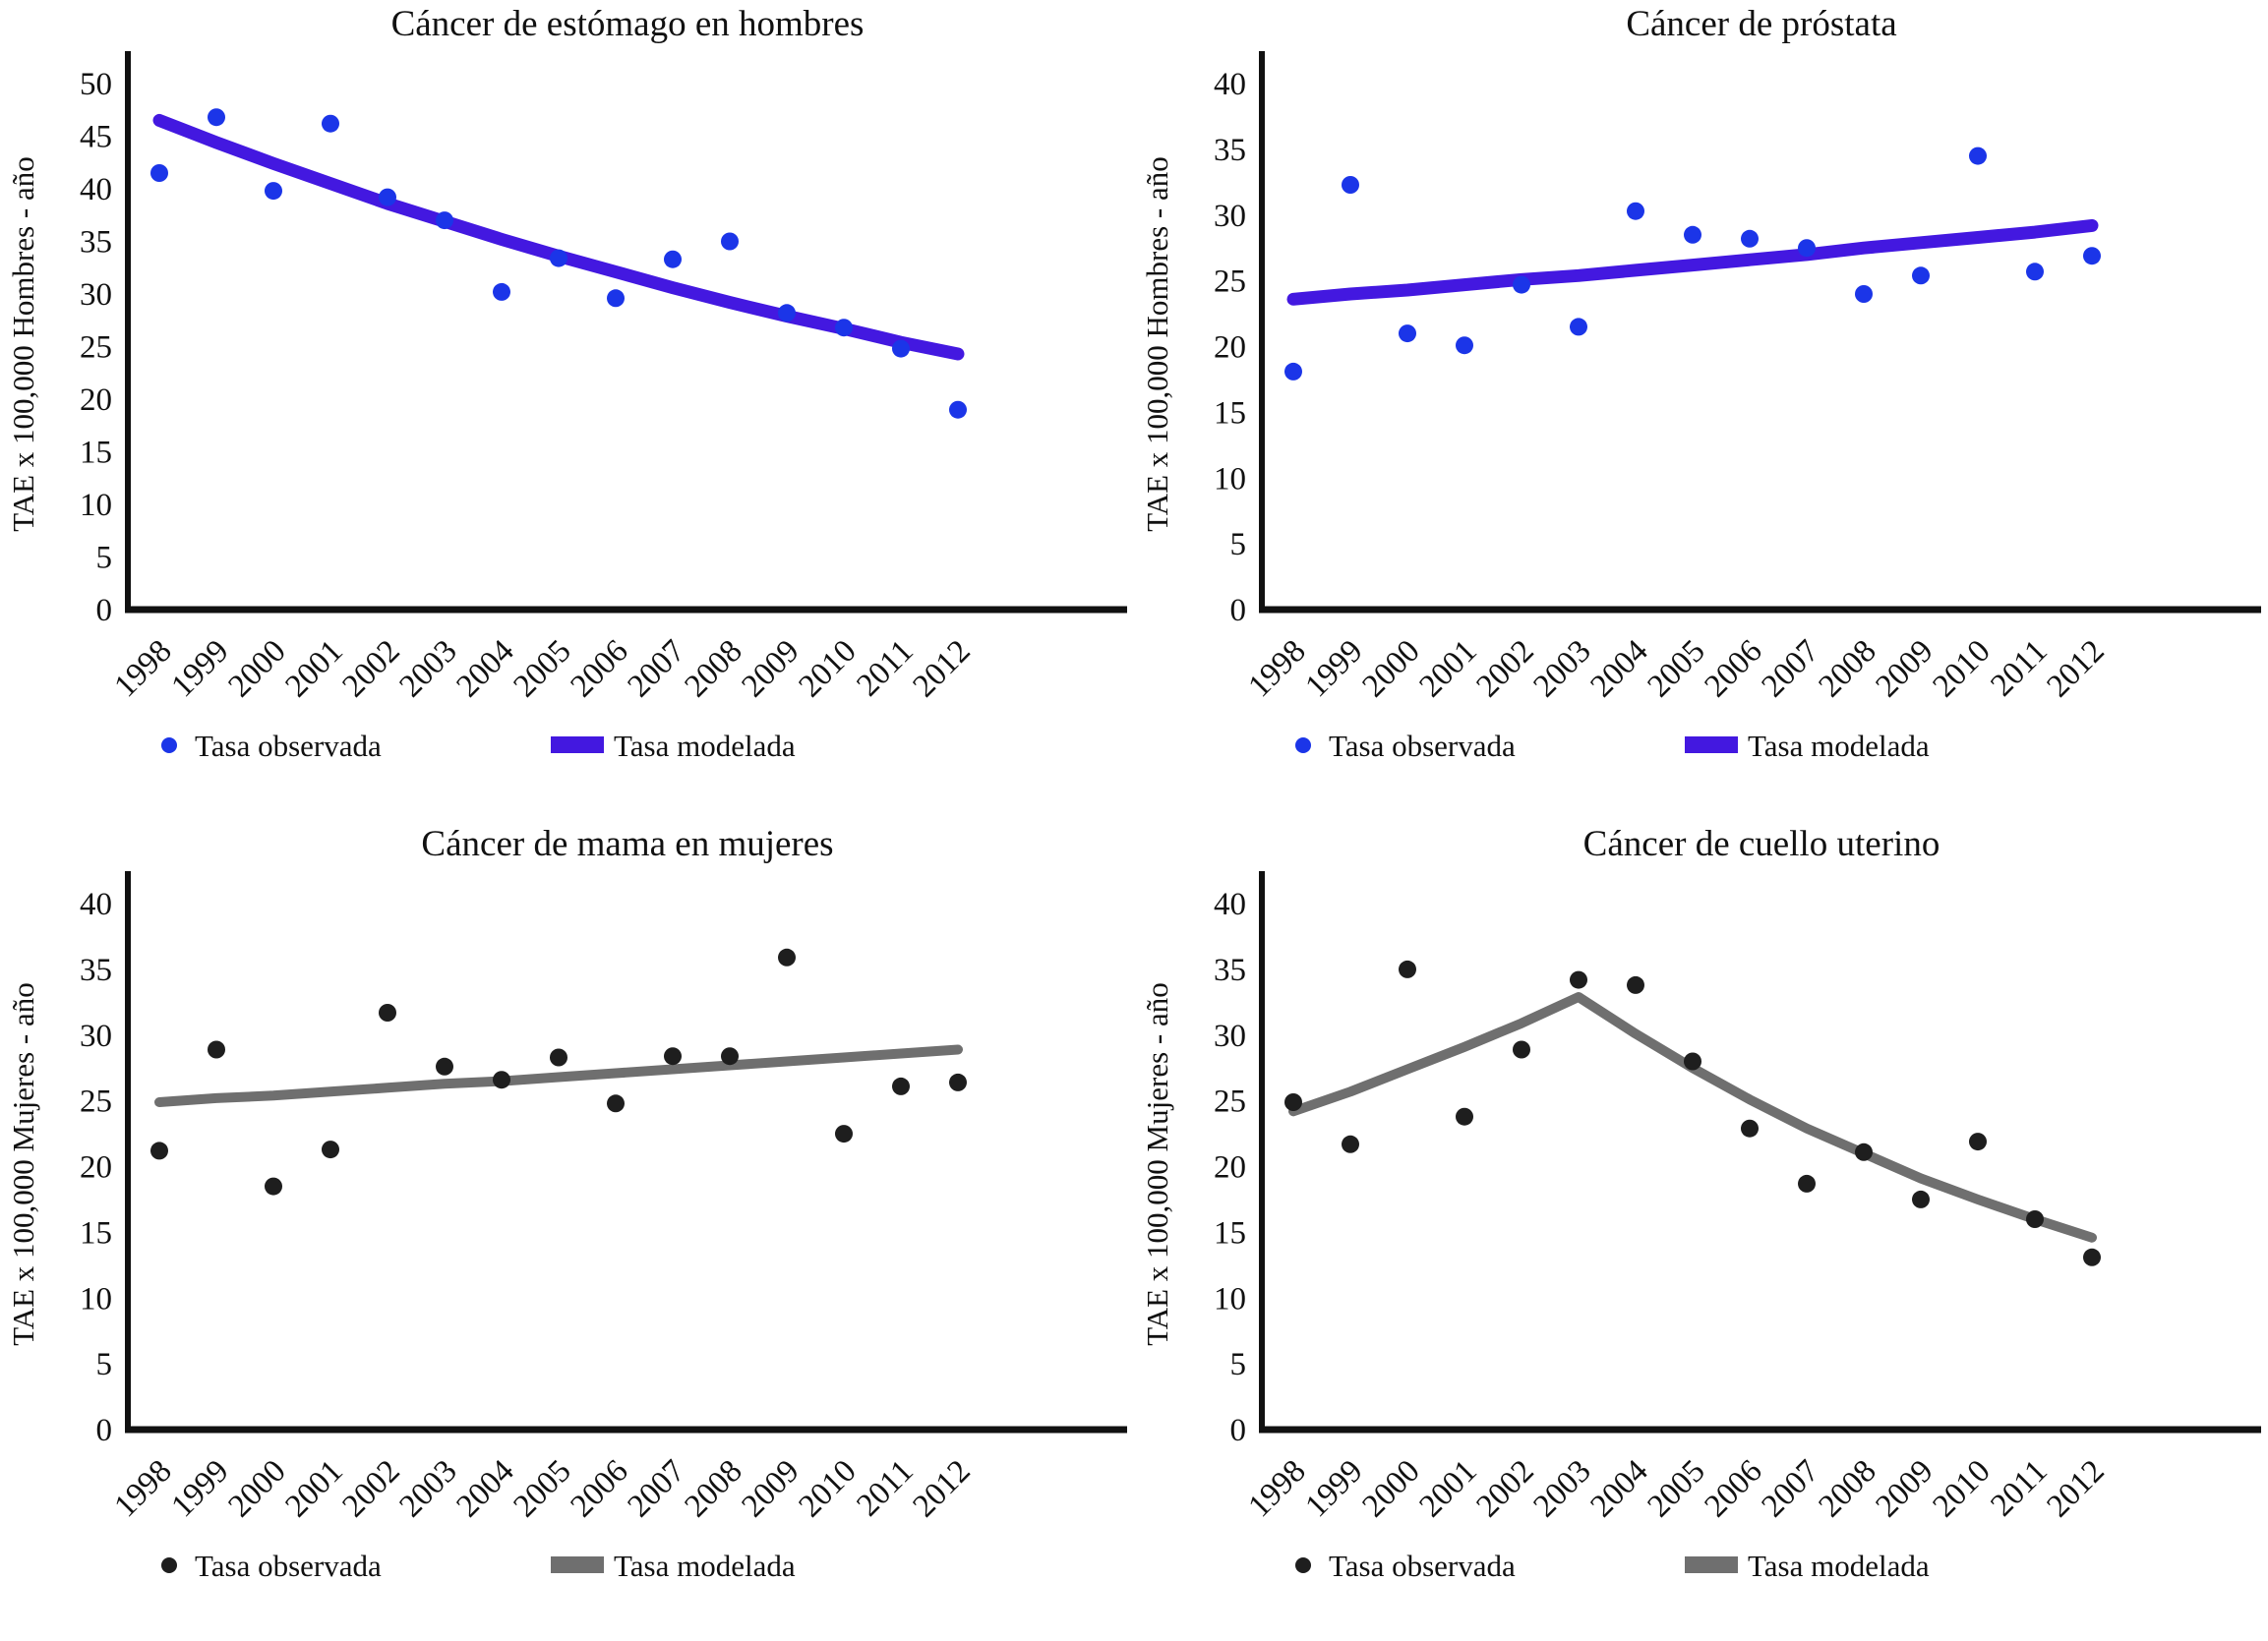  Describe the element at coordinates (628, 24) in the screenshot. I see `chart-title: Cáncer de estómago en hombres` at that location.